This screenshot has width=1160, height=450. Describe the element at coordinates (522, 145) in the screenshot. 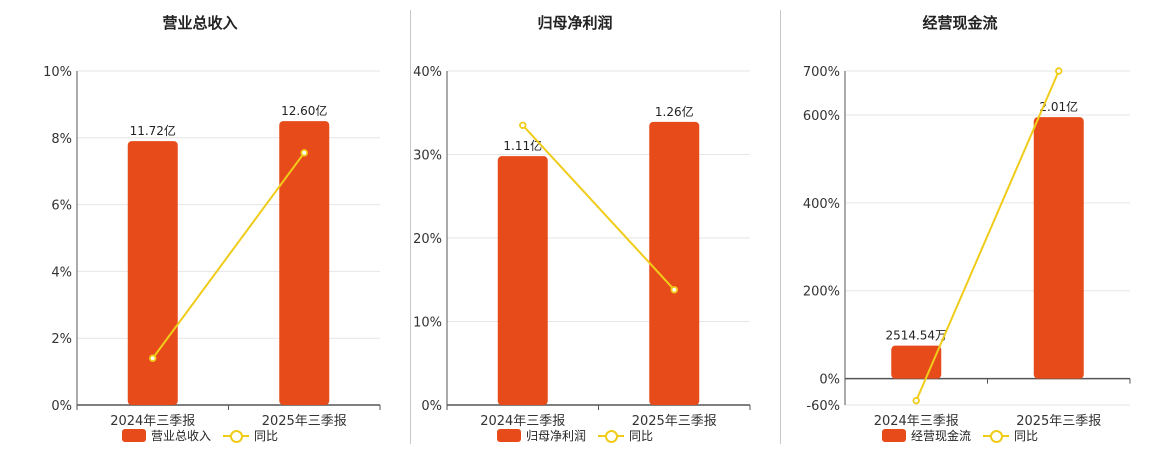

I see `bar-data-label: 1.11亿` at that location.